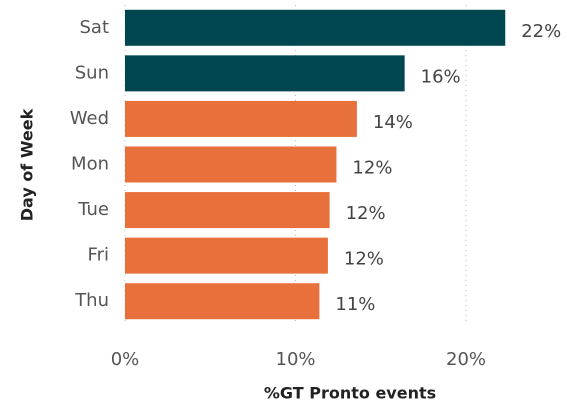 The image size is (567, 405). What do you see at coordinates (393, 122) in the screenshot?
I see `value-label: 14%` at bounding box center [393, 122].